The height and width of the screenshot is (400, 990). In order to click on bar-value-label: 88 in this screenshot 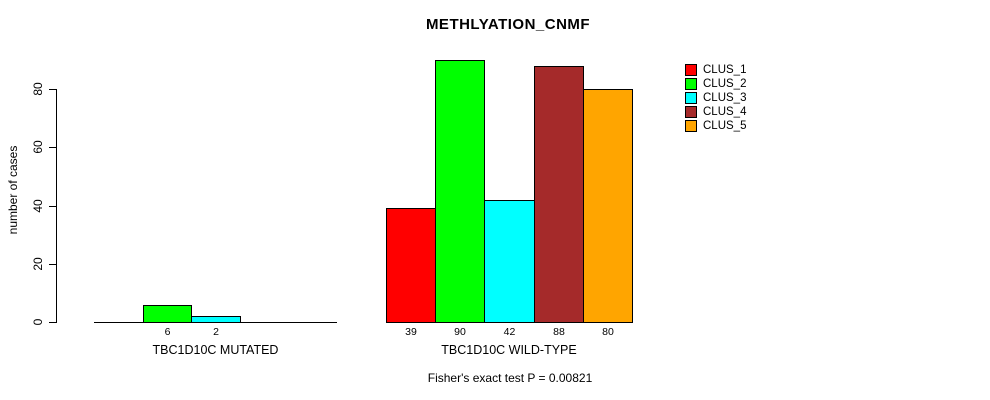, I will do `click(559, 332)`.